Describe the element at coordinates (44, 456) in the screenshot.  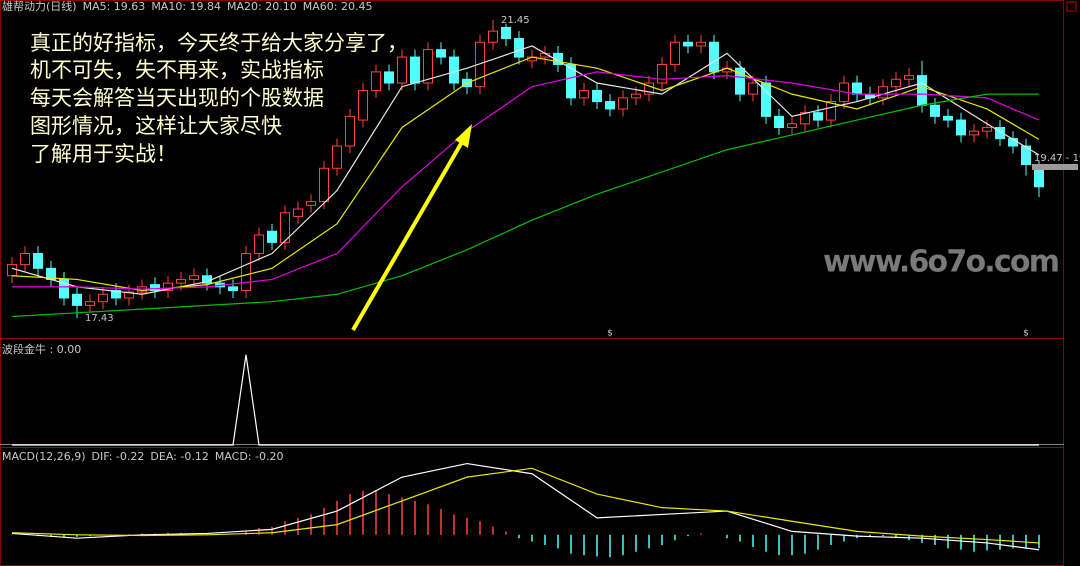
I see `panel-title: MACD(12,26,9)` at that location.